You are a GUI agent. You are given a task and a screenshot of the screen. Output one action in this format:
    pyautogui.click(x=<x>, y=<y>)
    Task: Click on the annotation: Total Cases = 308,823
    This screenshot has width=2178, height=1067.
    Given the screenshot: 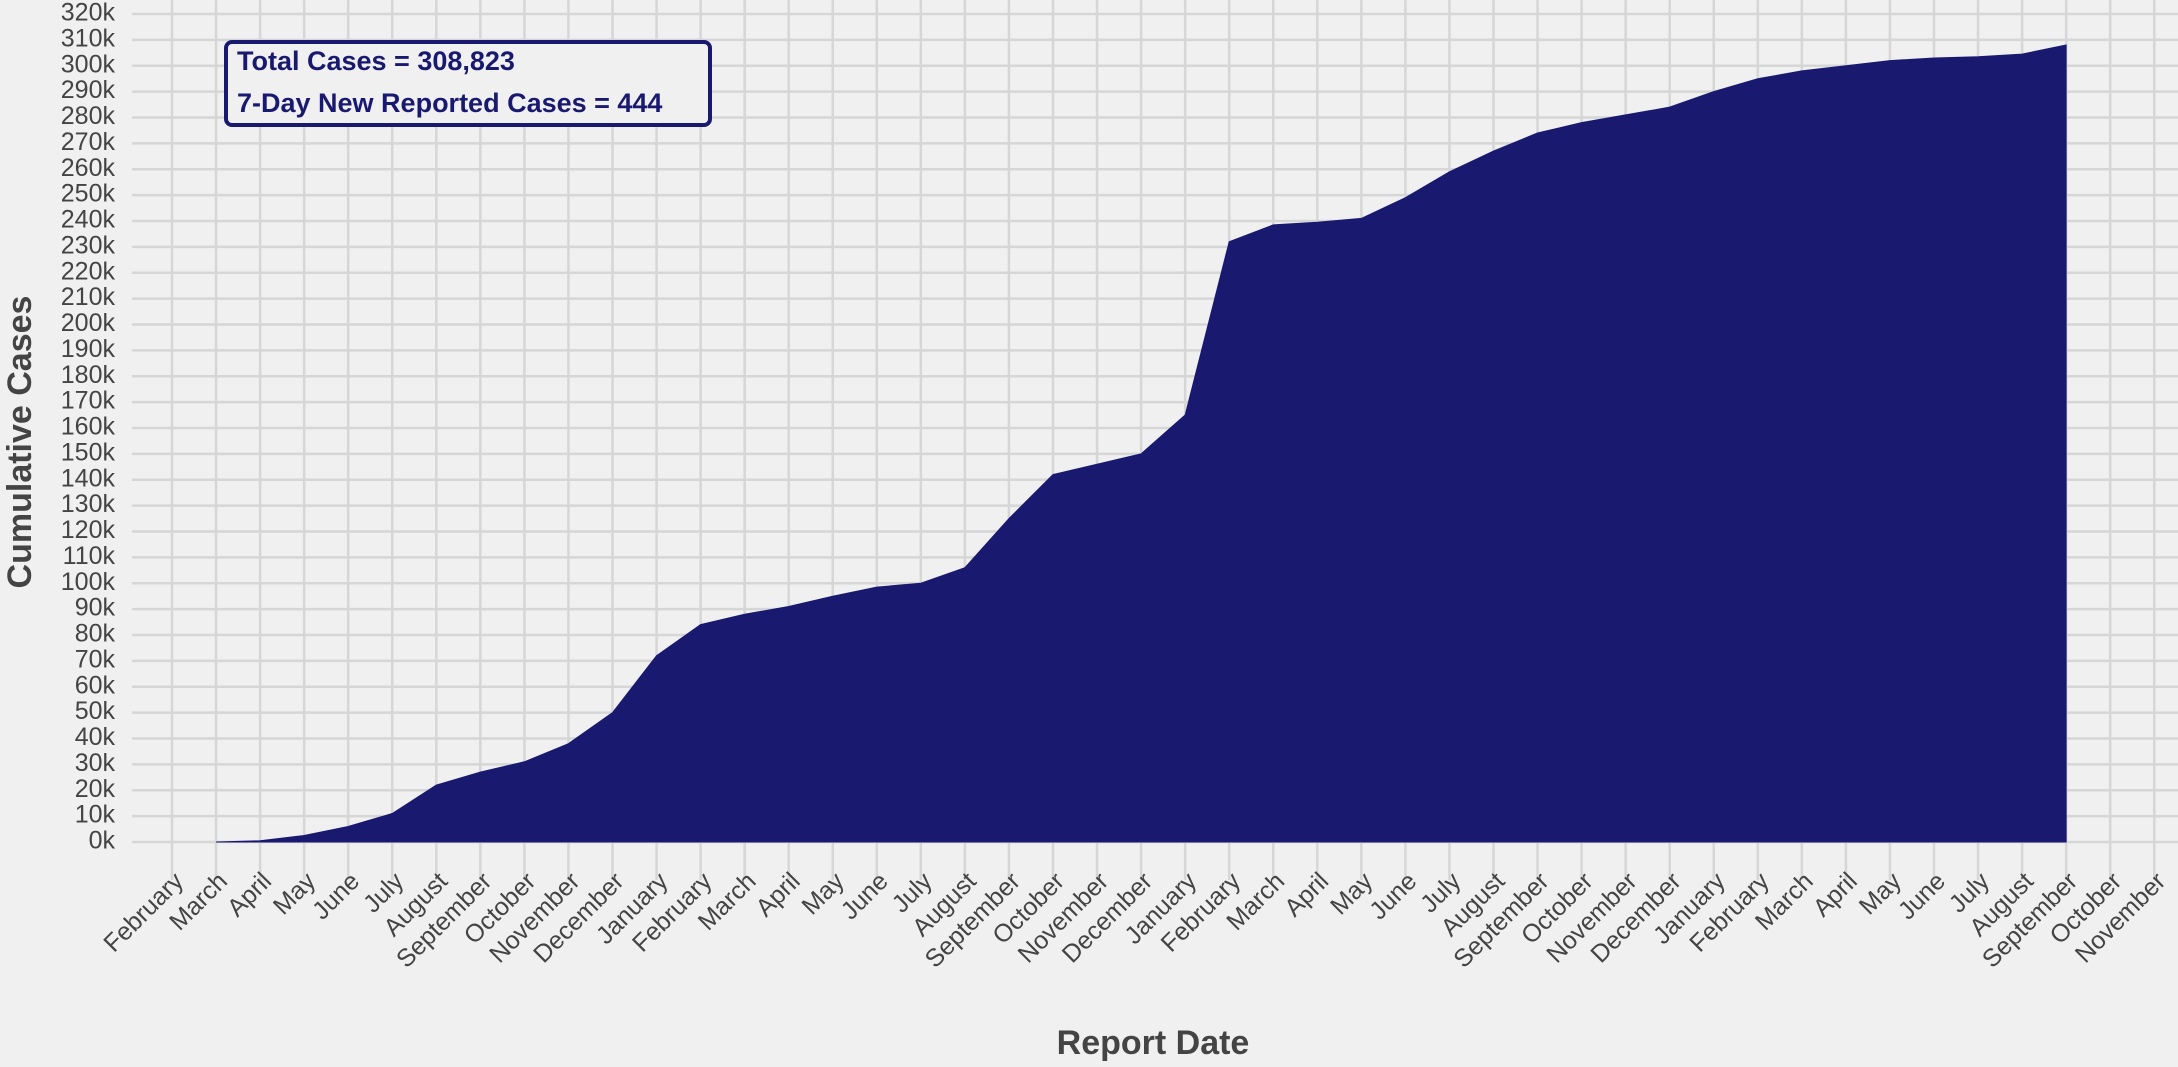 What is the action you would take?
    pyautogui.click(x=376, y=61)
    